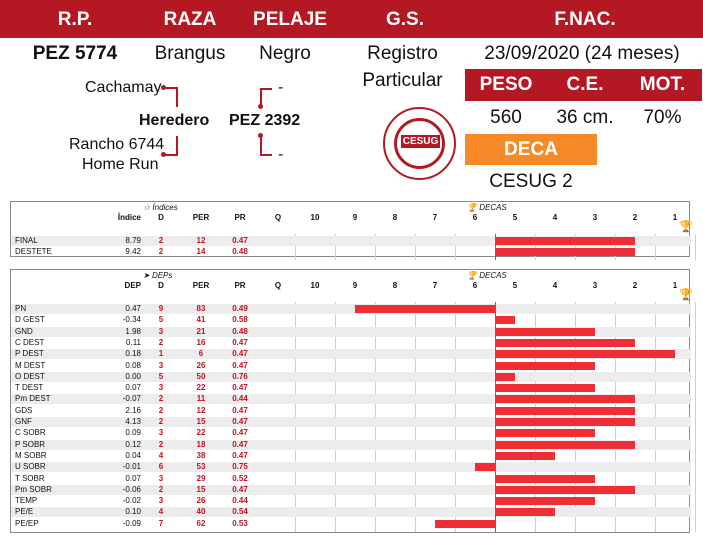 The height and width of the screenshot is (540, 703). I want to click on deps-deca-tick: 1, so click(675, 285).